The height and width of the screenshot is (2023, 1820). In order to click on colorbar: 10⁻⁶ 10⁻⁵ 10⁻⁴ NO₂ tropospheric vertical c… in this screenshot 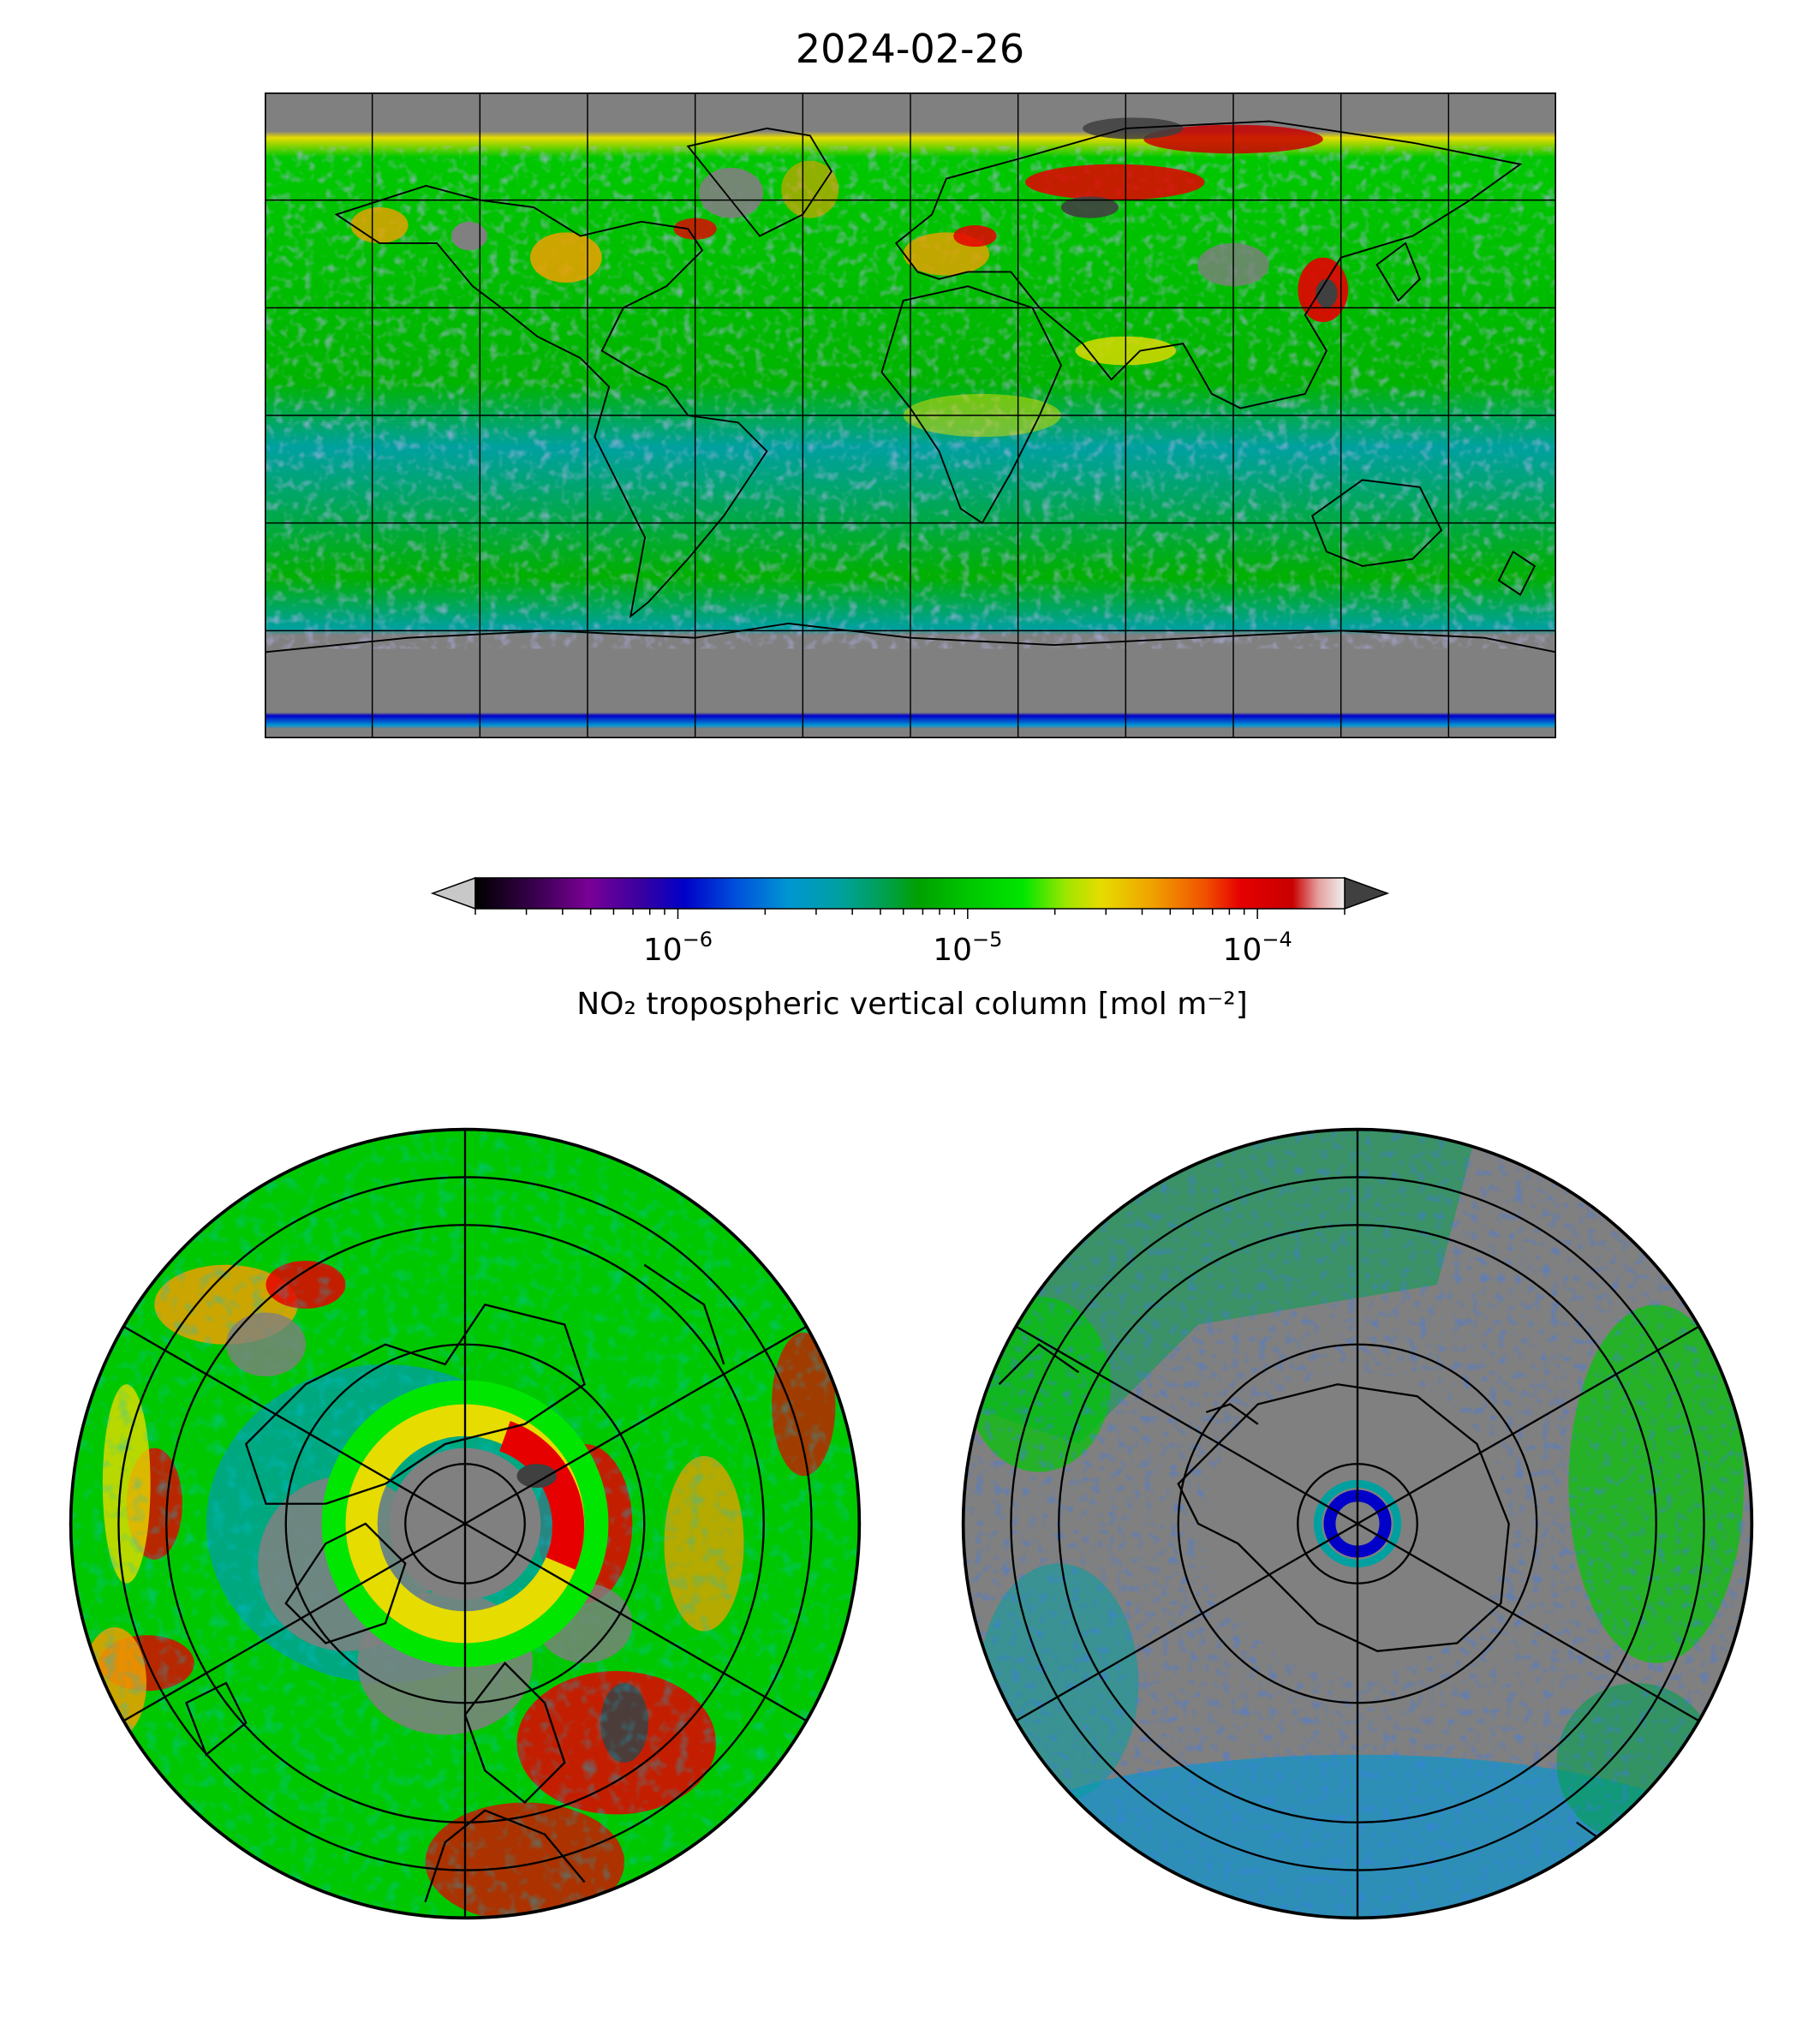, I will do `click(912, 950)`.